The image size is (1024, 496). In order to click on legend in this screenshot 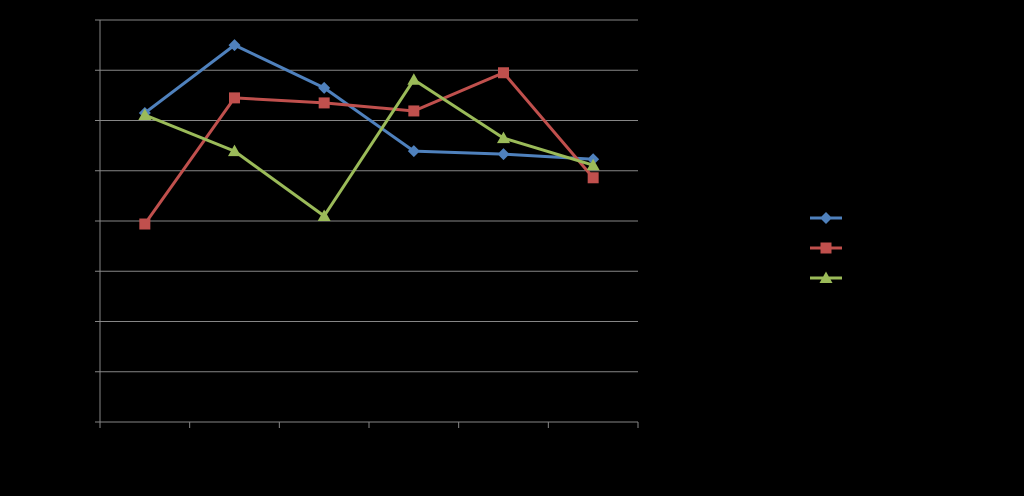, I will do `click(826, 247)`.